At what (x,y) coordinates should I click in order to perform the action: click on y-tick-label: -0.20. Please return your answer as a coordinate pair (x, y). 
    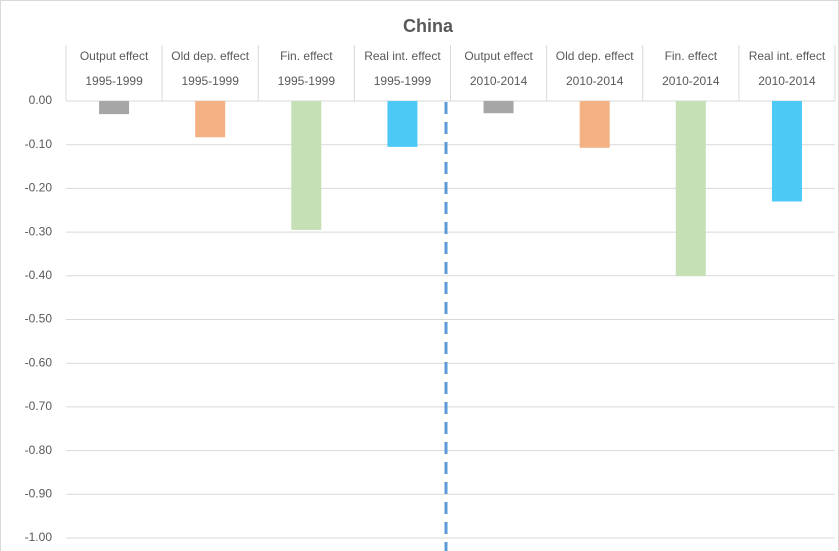
    Looking at the image, I should click on (39, 188).